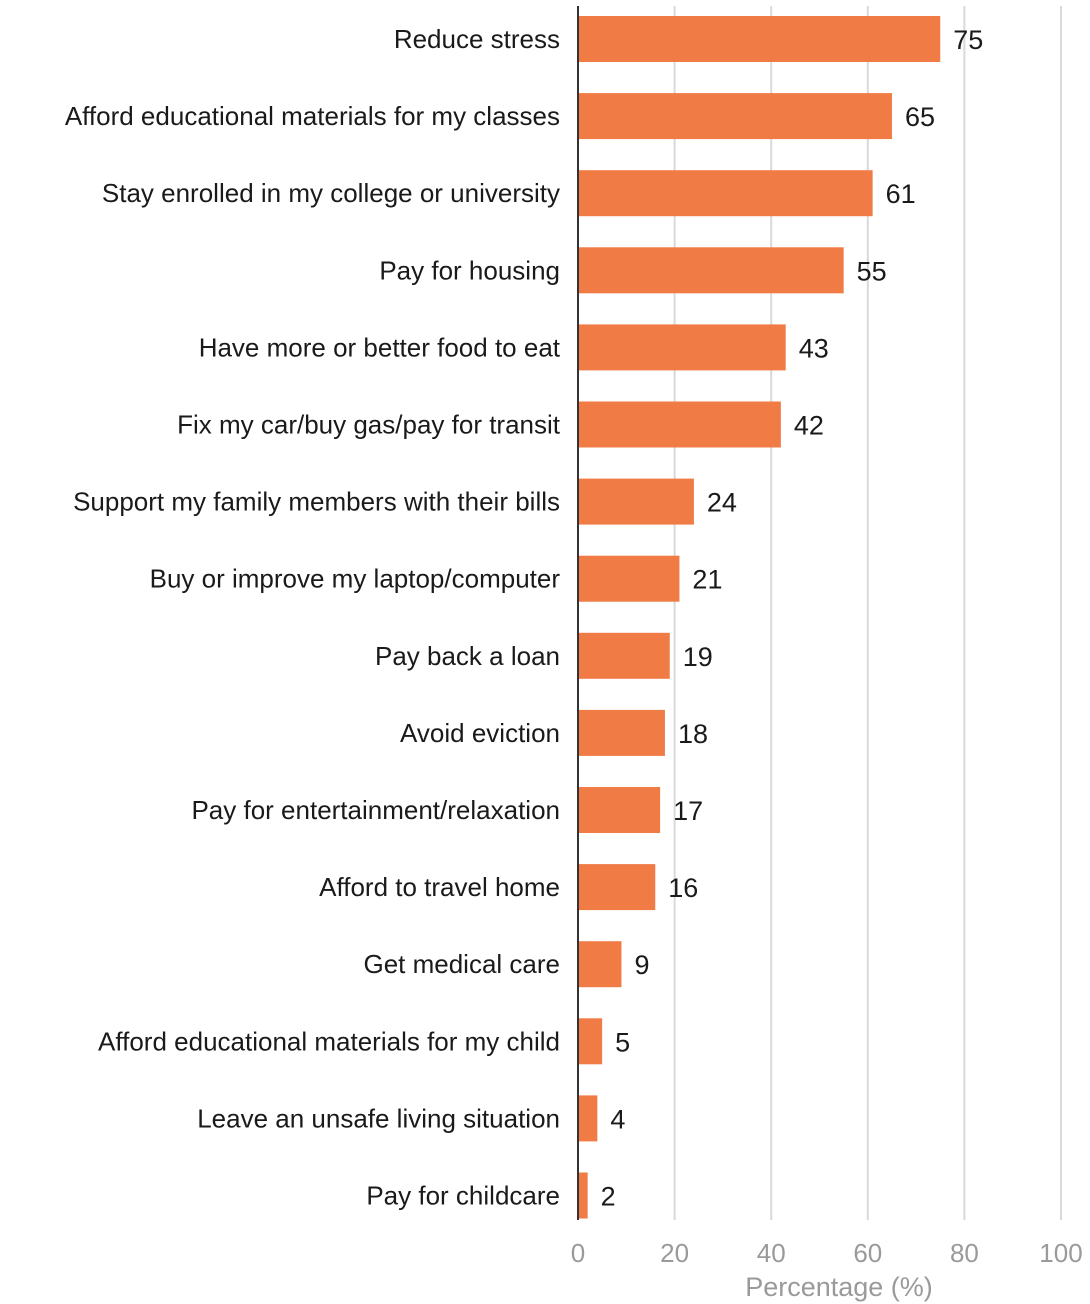 The height and width of the screenshot is (1304, 1090). What do you see at coordinates (920, 117) in the screenshot?
I see `value-label: 65` at bounding box center [920, 117].